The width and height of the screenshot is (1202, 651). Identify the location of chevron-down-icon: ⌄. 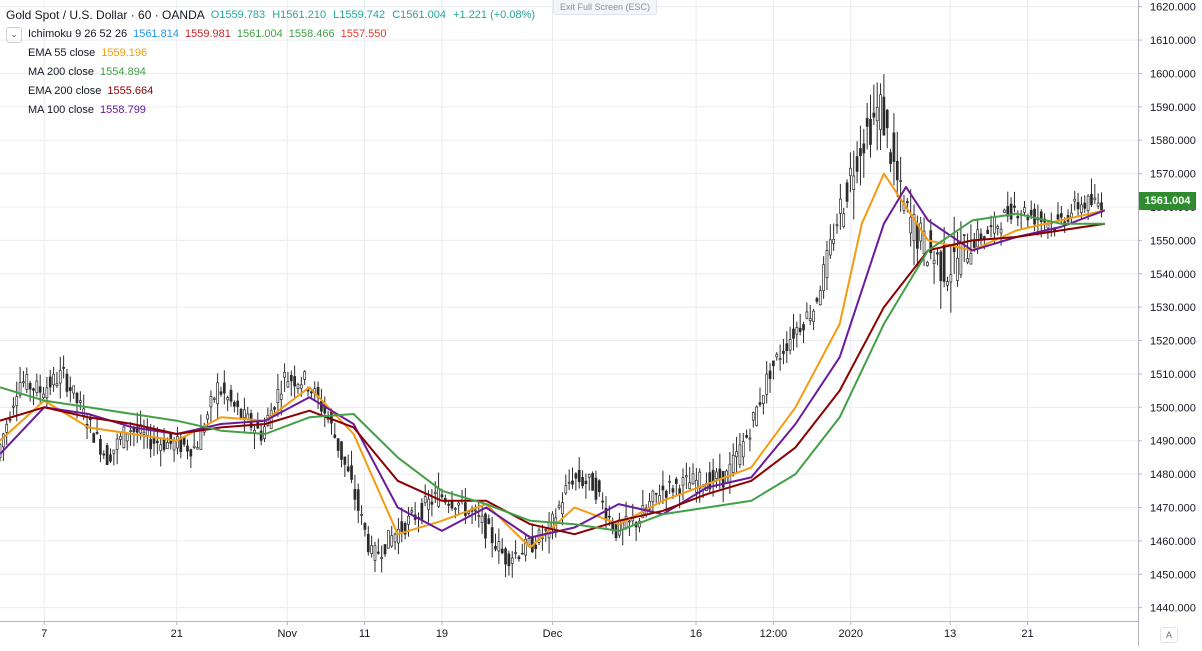
(14, 34).